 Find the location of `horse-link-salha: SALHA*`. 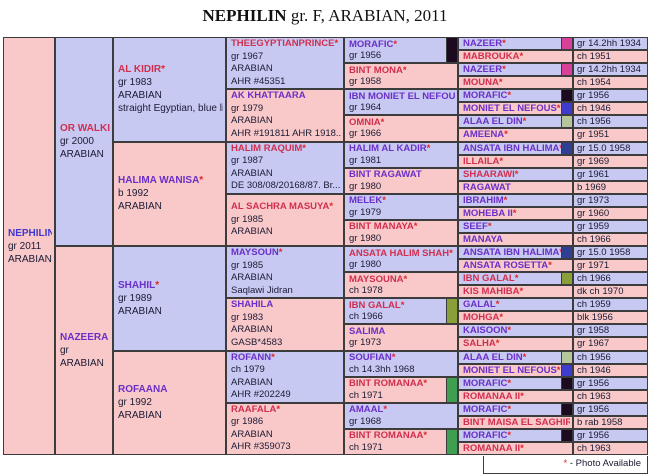

horse-link-salha: SALHA* is located at coordinates (481, 344).